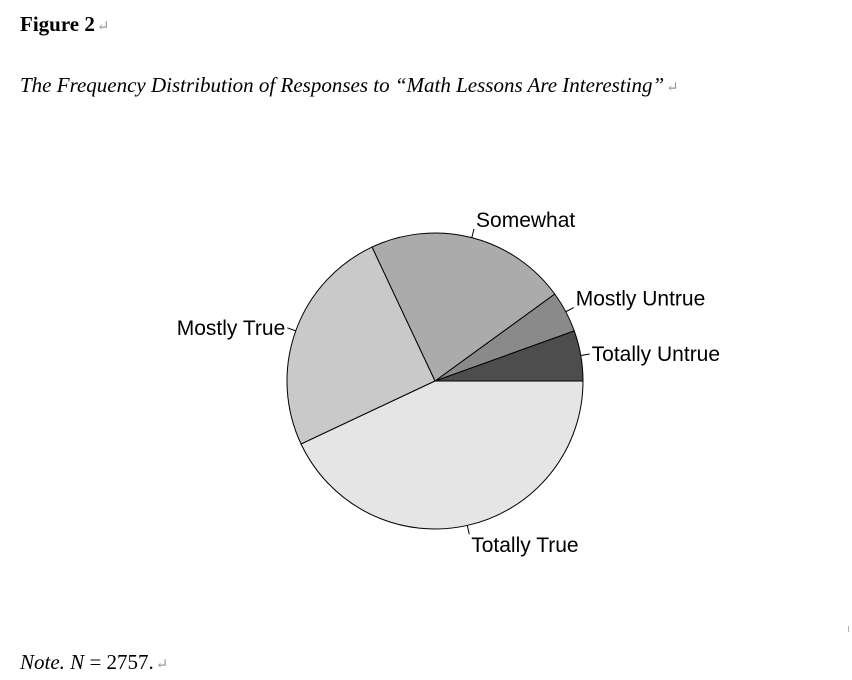 This screenshot has width=852, height=680. What do you see at coordinates (569, 310) in the screenshot?
I see `pie-leader-mostly-untrue` at bounding box center [569, 310].